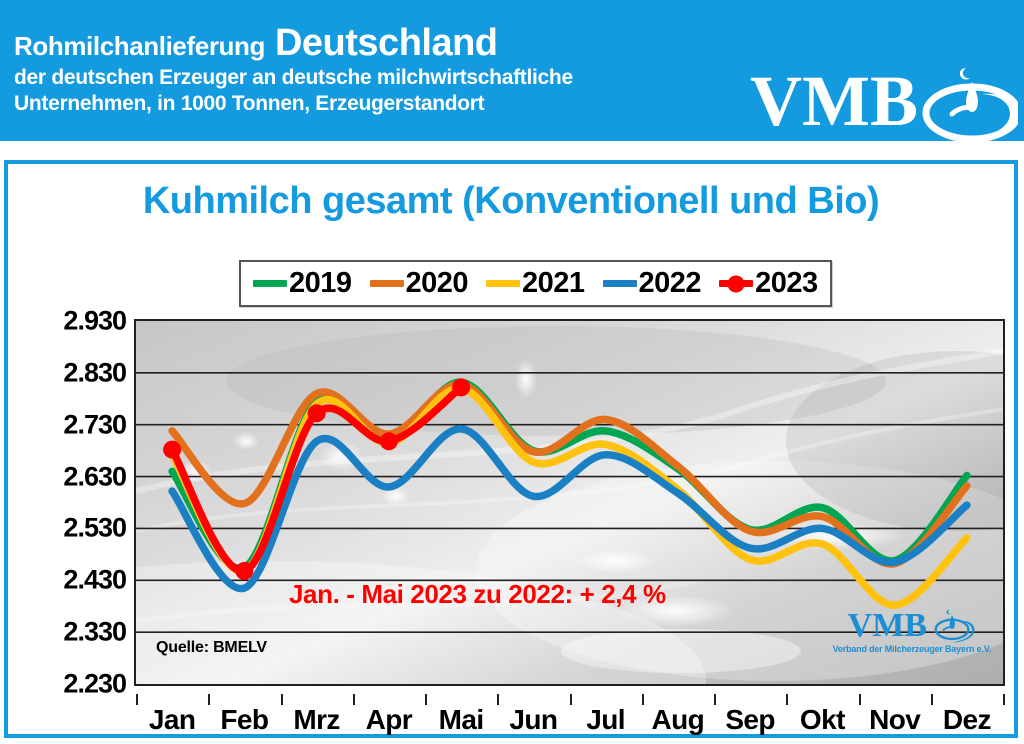 The width and height of the screenshot is (1024, 744). Describe the element at coordinates (511, 201) in the screenshot. I see `chart-title: Kuhmilch gesamt (Konventionell und Bio)` at that location.